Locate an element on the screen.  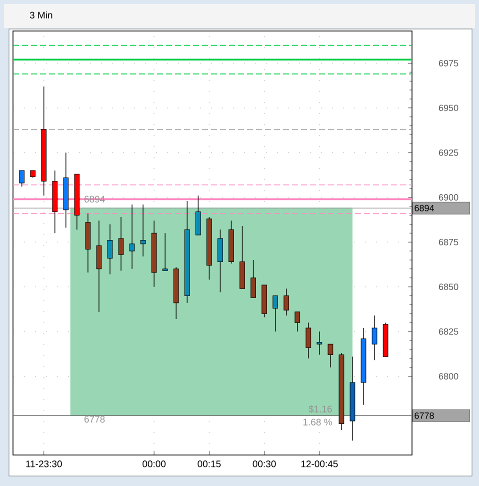
ref-line-label: 6894 is located at coordinates (424, 208).